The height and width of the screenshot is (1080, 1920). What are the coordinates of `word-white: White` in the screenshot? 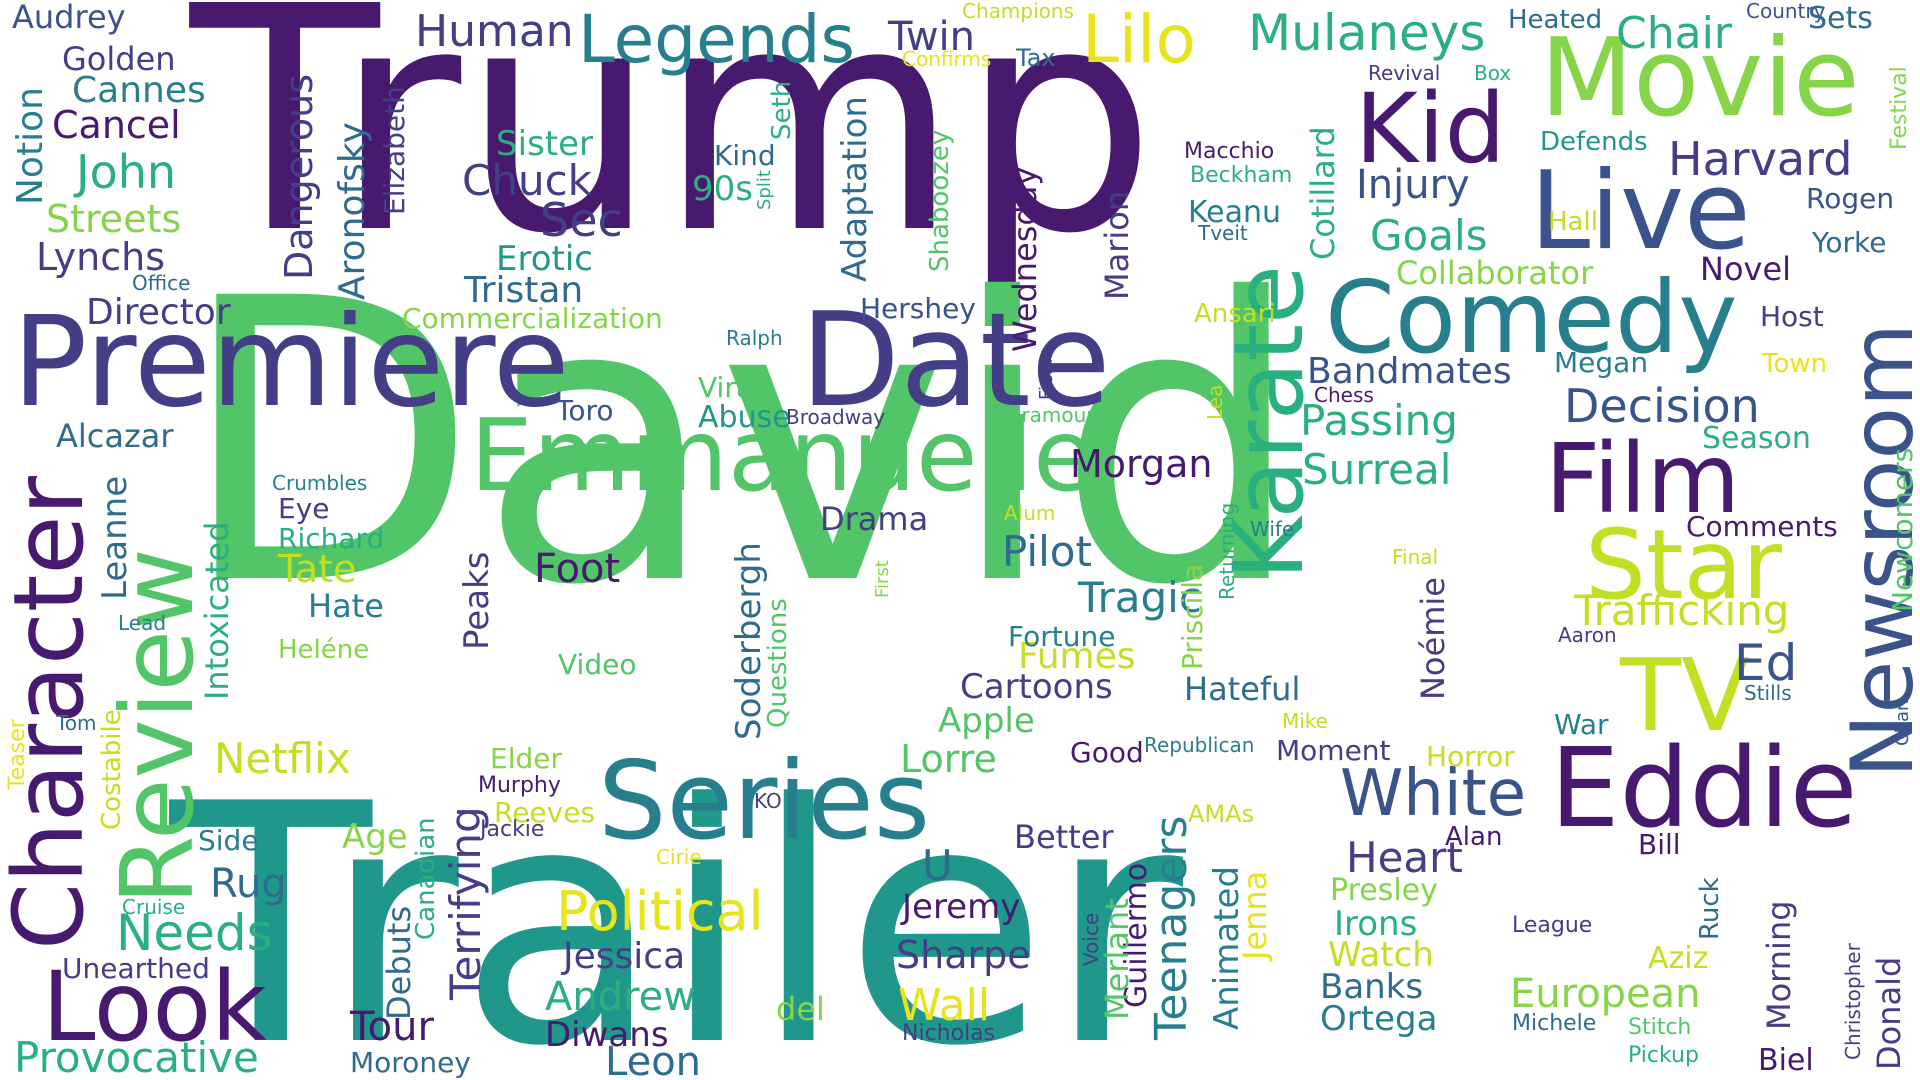 It's located at (1433, 794).